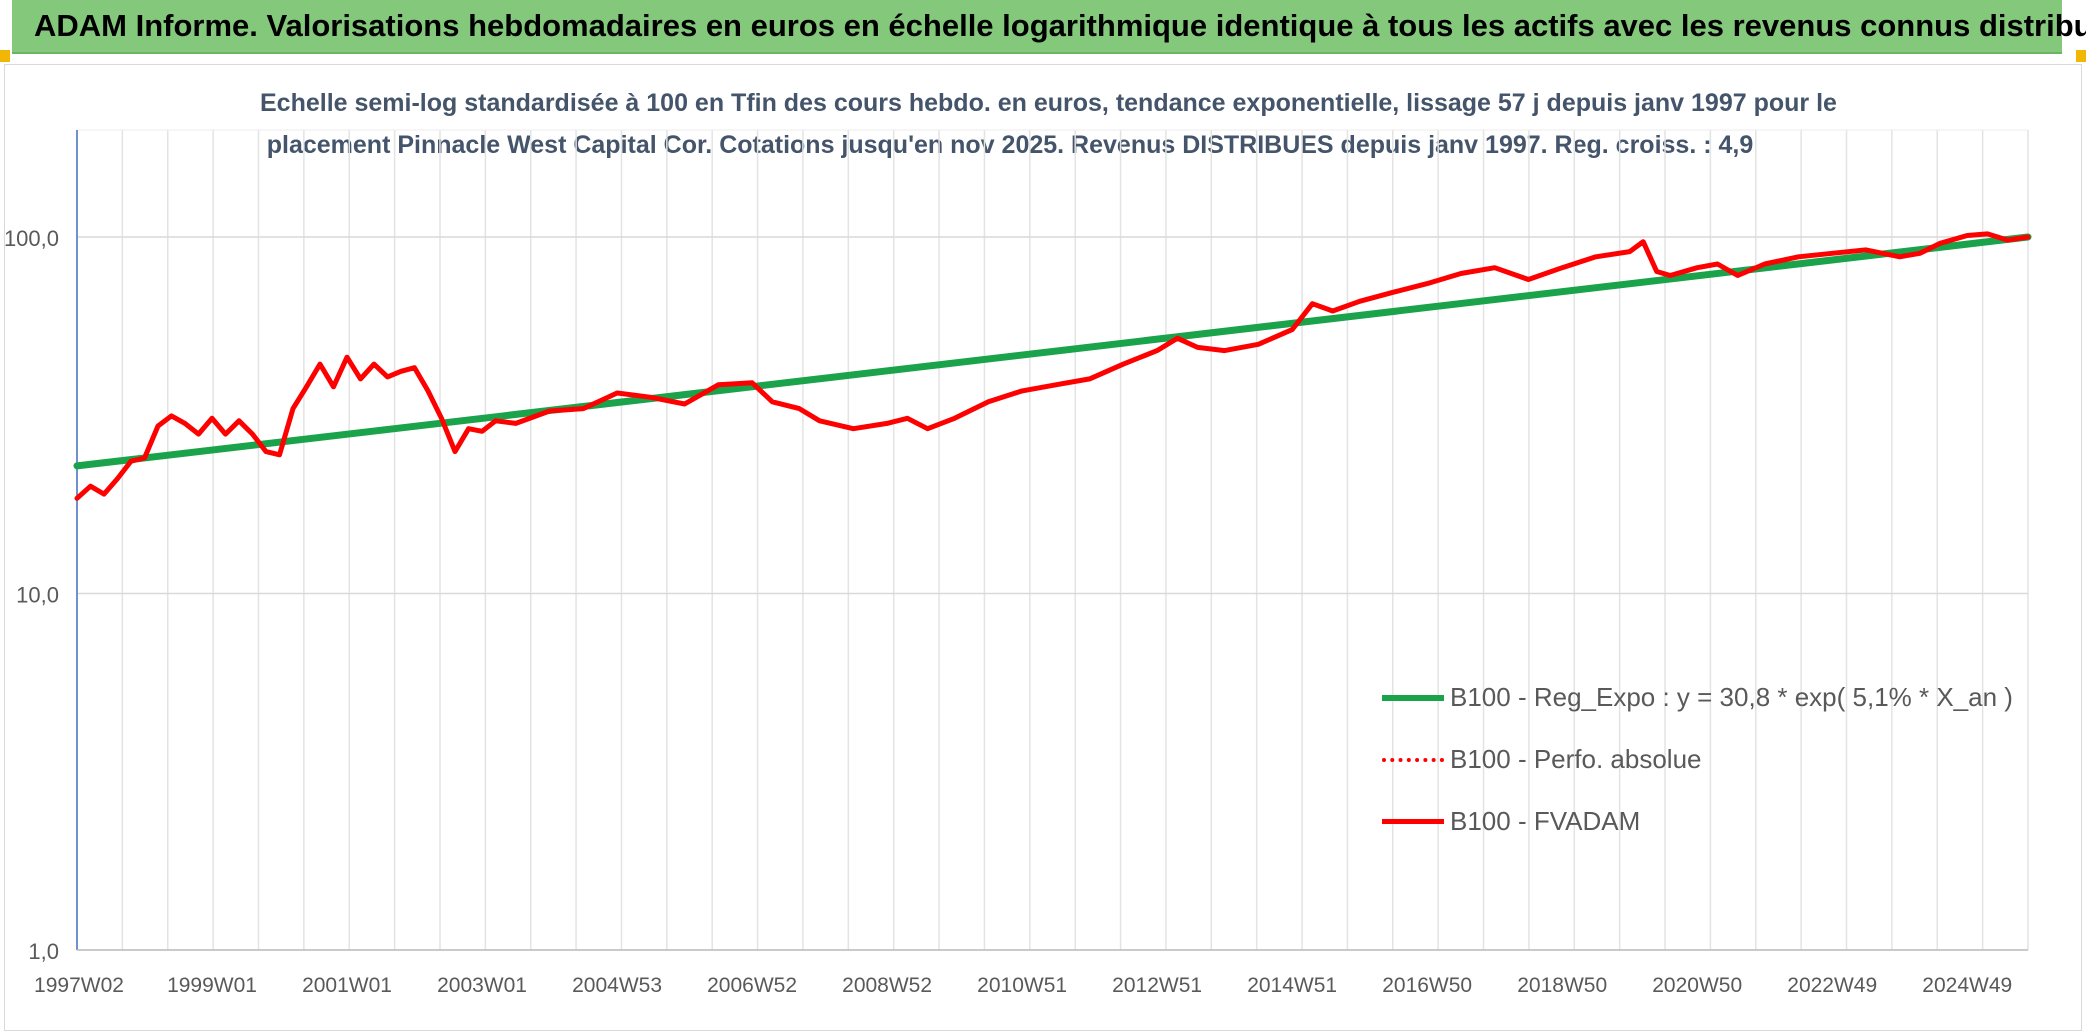 This screenshot has width=2086, height=1033. Describe the element at coordinates (1832, 985) in the screenshot. I see `x-tick-label: 2022W49` at that location.